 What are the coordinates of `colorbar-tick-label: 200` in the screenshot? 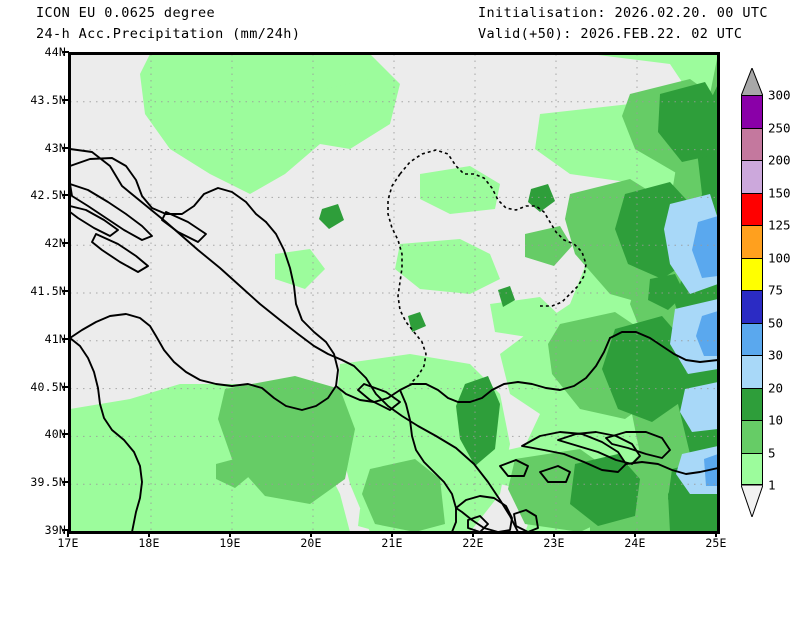 It's located at (779, 160).